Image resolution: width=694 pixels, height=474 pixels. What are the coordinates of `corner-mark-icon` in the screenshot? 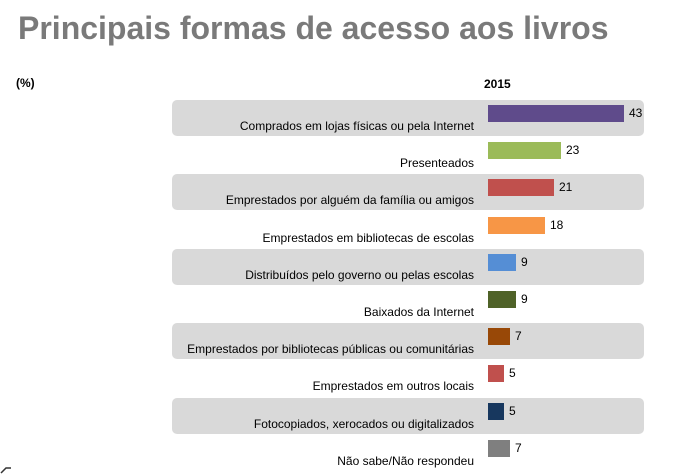 It's located at (5, 470).